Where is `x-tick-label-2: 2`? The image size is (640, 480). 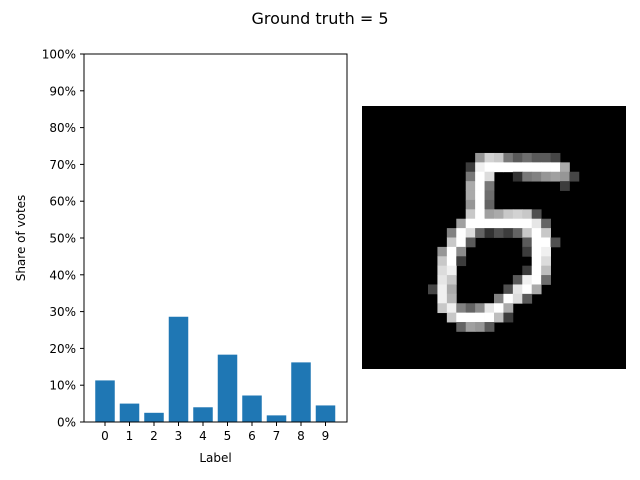 x-tick-label-2: 2 is located at coordinates (154, 436).